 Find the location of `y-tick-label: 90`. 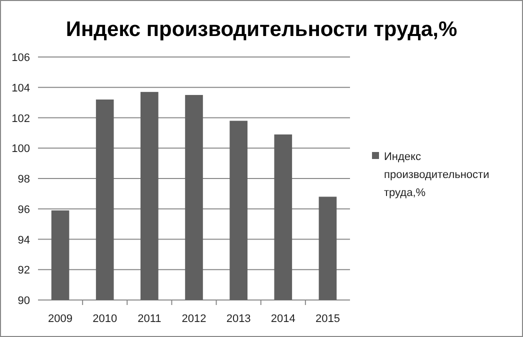

y-tick-label: 90 is located at coordinates (24, 301).